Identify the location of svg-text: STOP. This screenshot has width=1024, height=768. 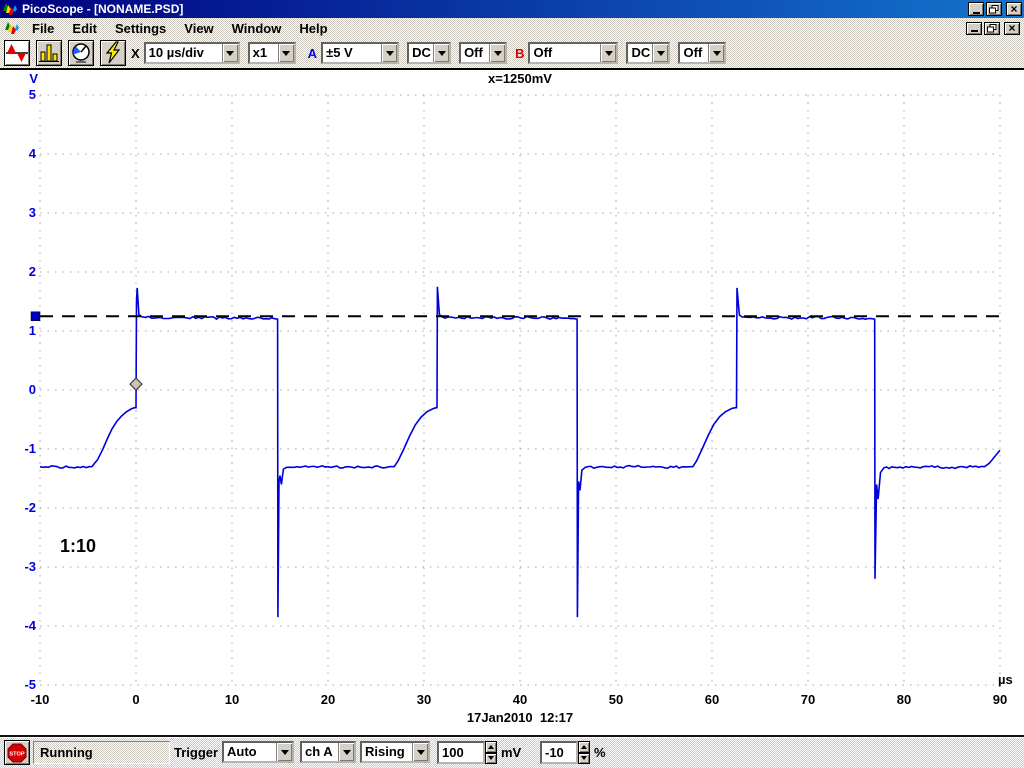
(16, 754).